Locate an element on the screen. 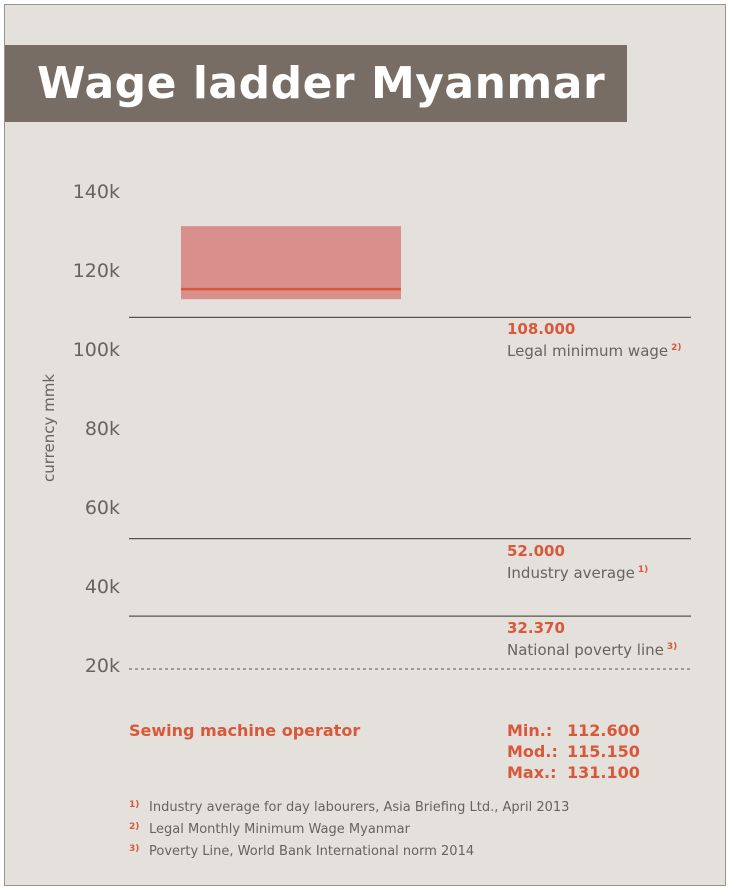  series-label: Sewing machine operator is located at coordinates (245, 730).